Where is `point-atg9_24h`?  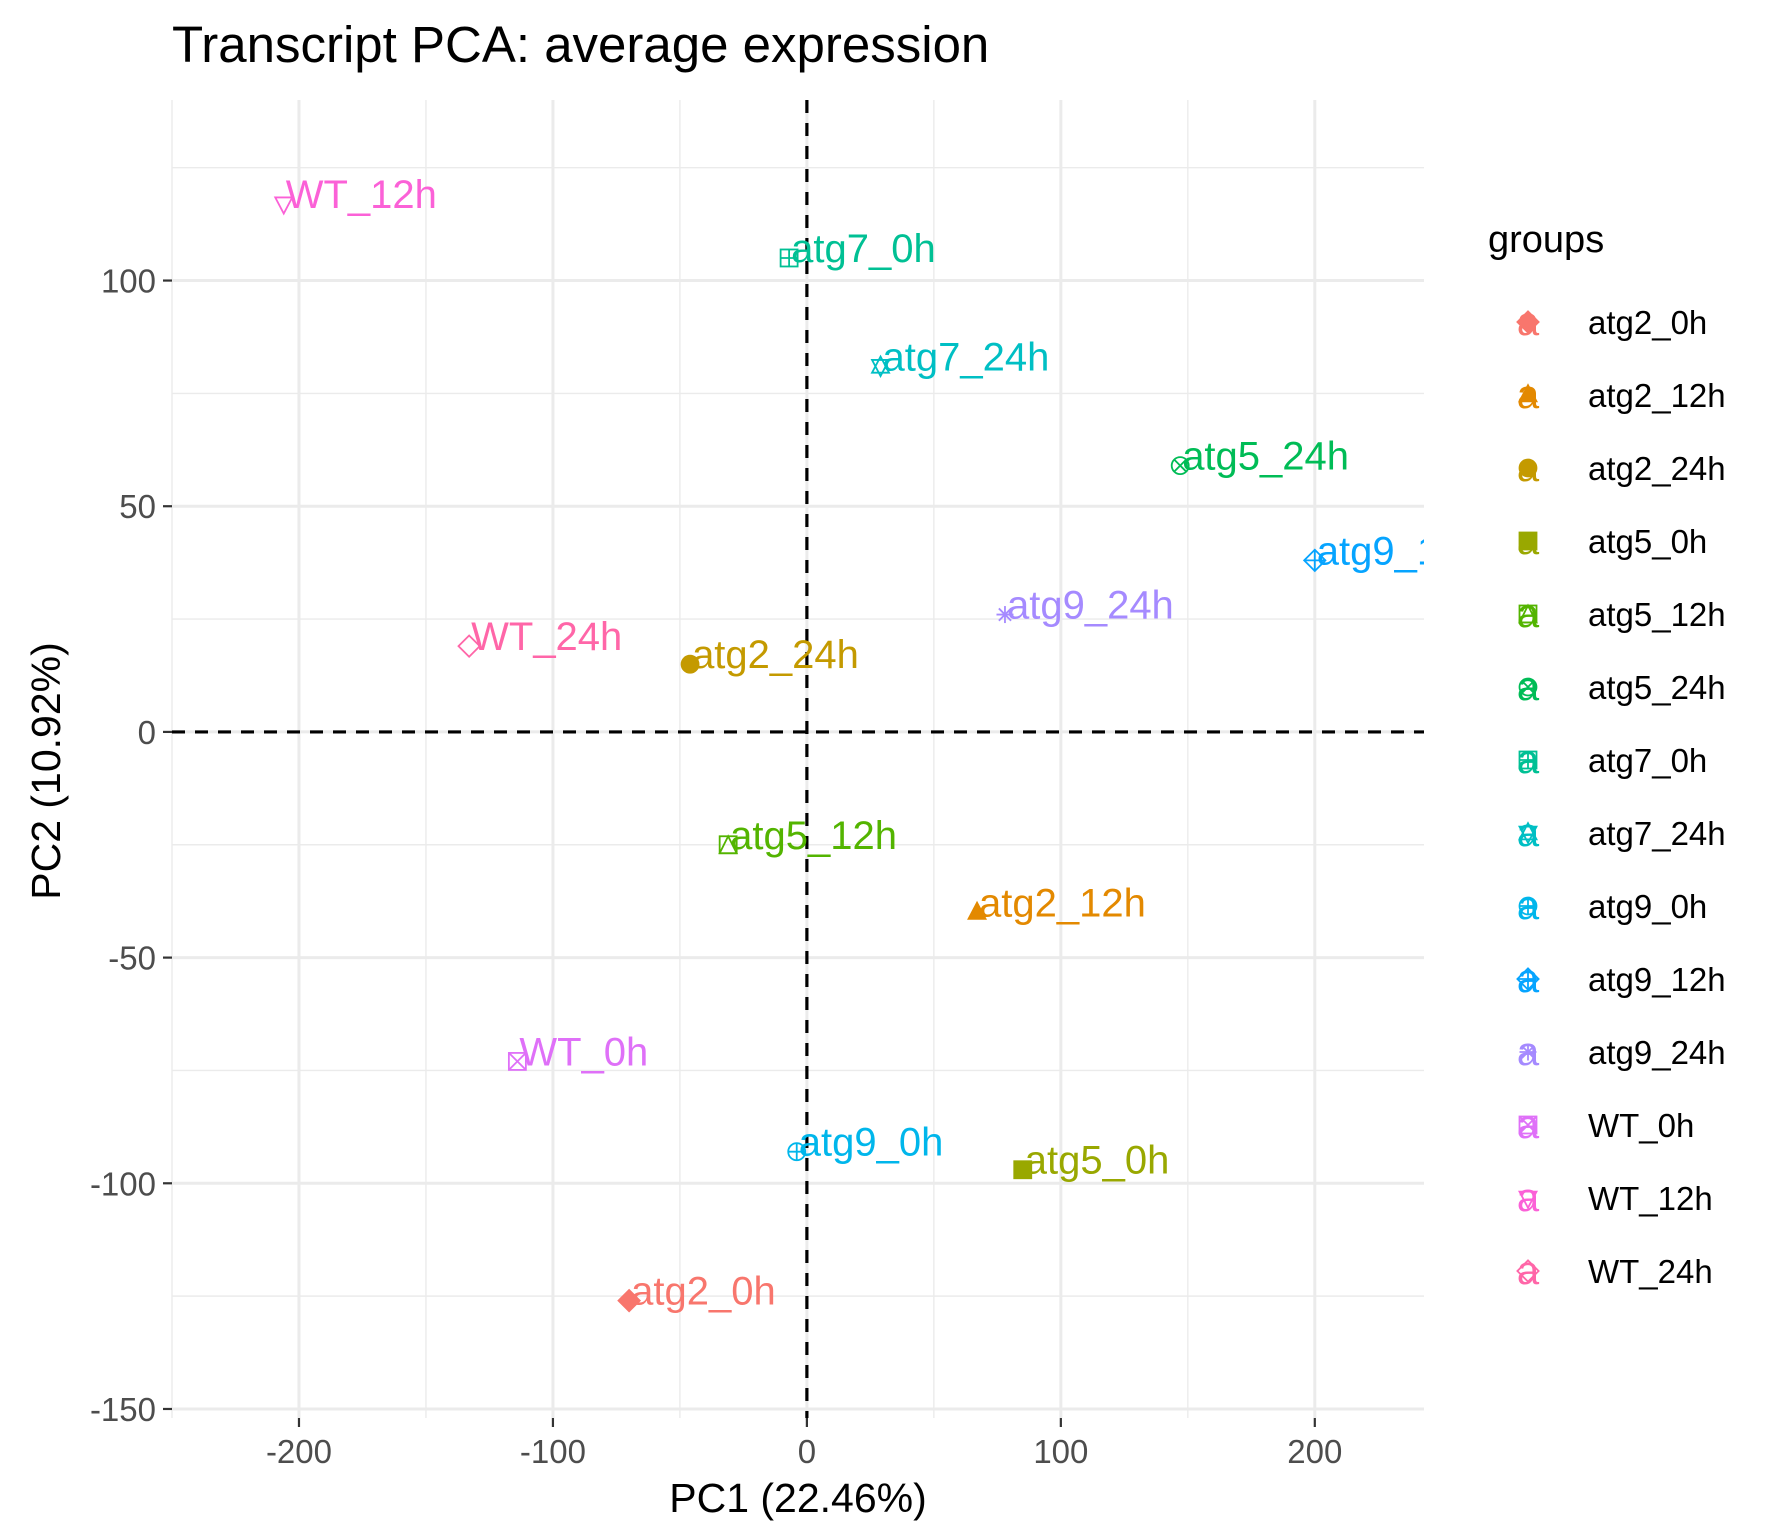
point-atg9_24h is located at coordinates (1005, 615).